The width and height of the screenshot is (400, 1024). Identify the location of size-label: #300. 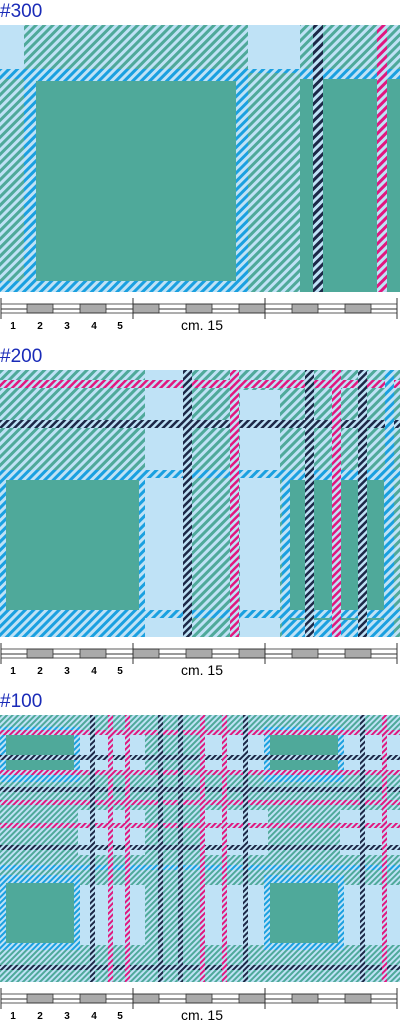
(21, 11).